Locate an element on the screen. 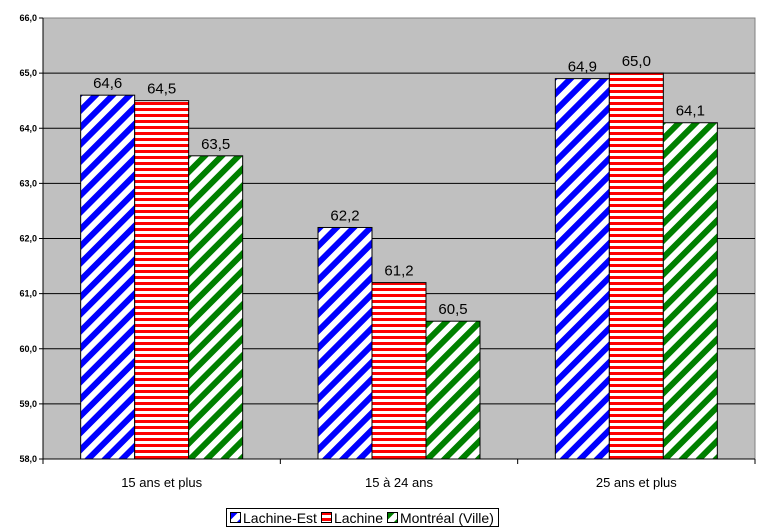 The height and width of the screenshot is (529, 758). data-label: 64,6 is located at coordinates (107, 83).